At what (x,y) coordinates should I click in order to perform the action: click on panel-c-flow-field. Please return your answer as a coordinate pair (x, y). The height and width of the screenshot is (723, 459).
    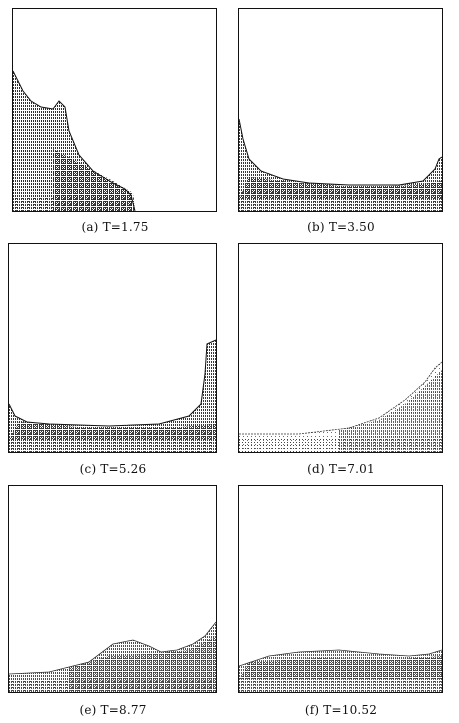
    Looking at the image, I should click on (112, 395).